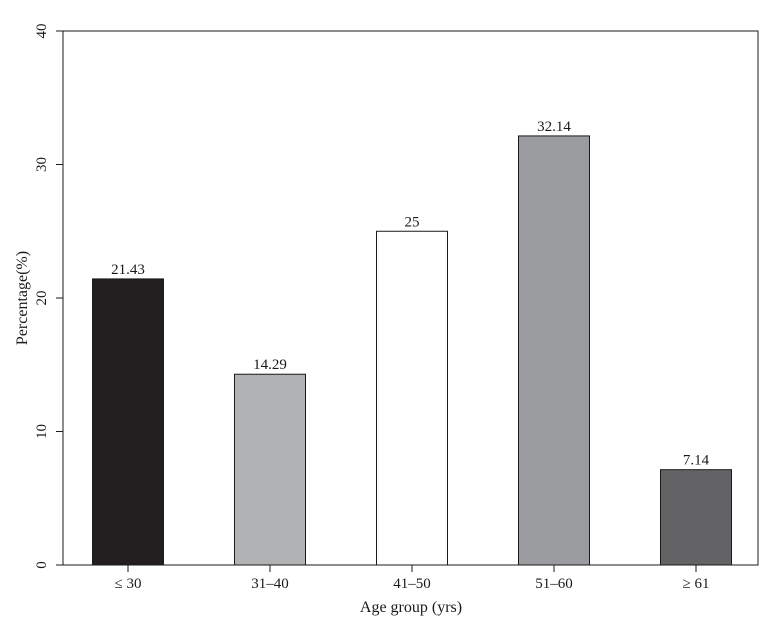 This screenshot has height=624, width=777. I want to click on x-tick-label: 51–60, so click(554, 584).